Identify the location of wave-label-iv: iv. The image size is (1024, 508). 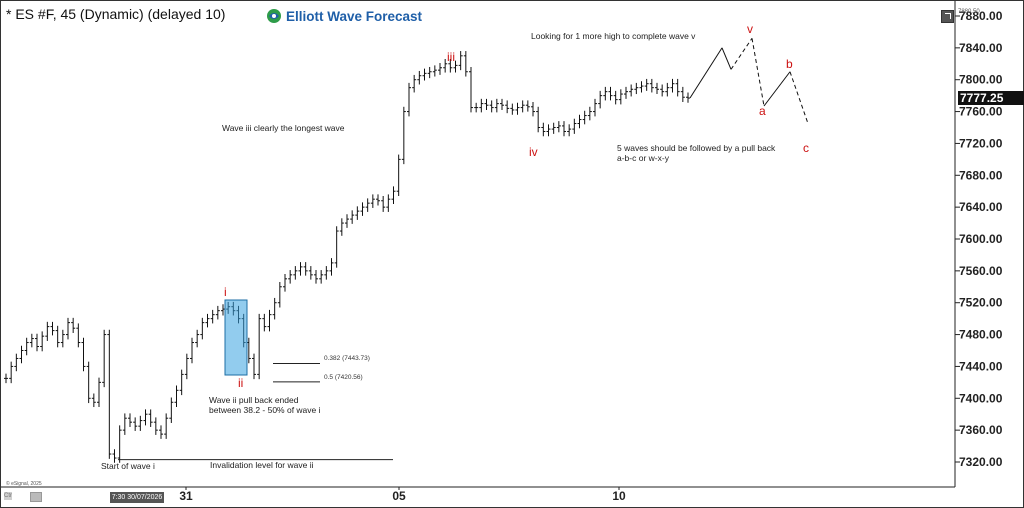
(533, 152).